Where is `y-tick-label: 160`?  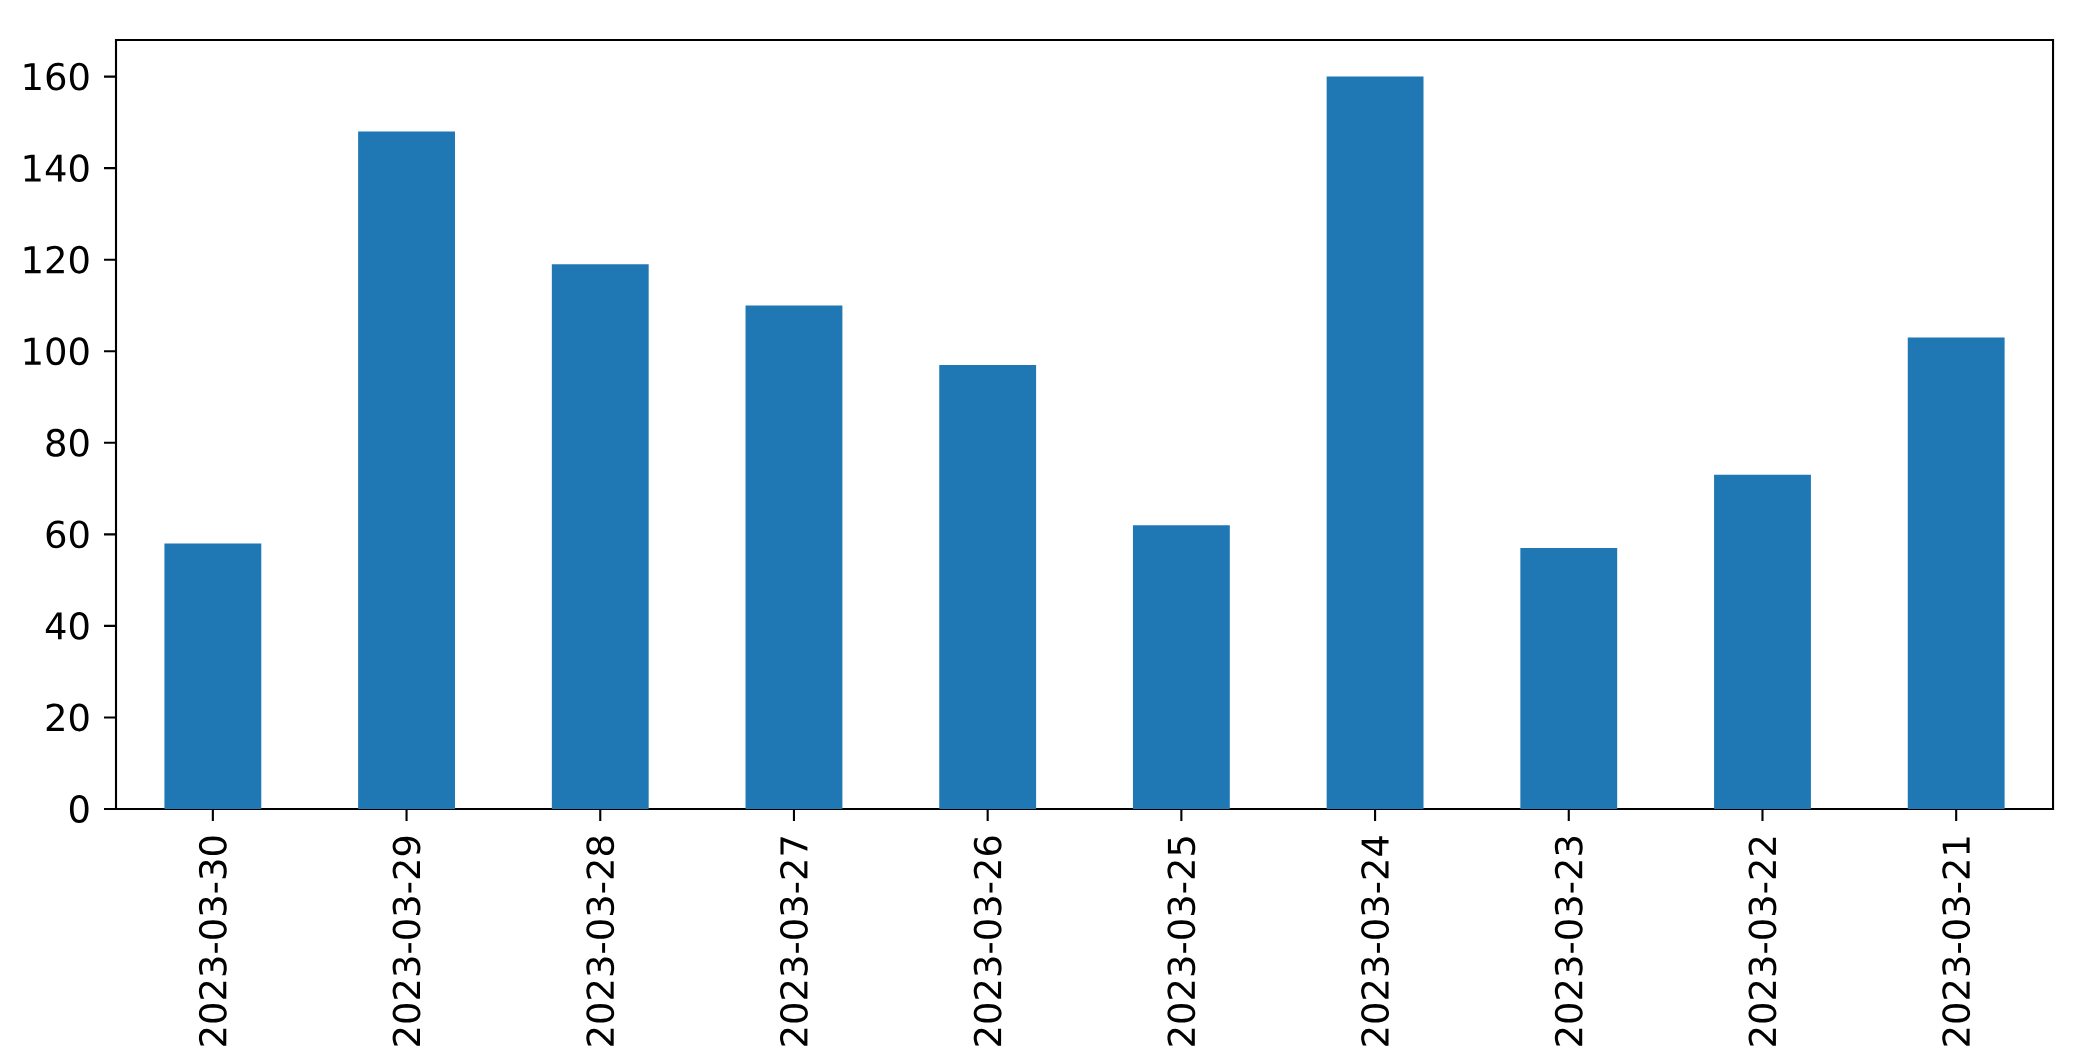 y-tick-label: 160 is located at coordinates (56, 76).